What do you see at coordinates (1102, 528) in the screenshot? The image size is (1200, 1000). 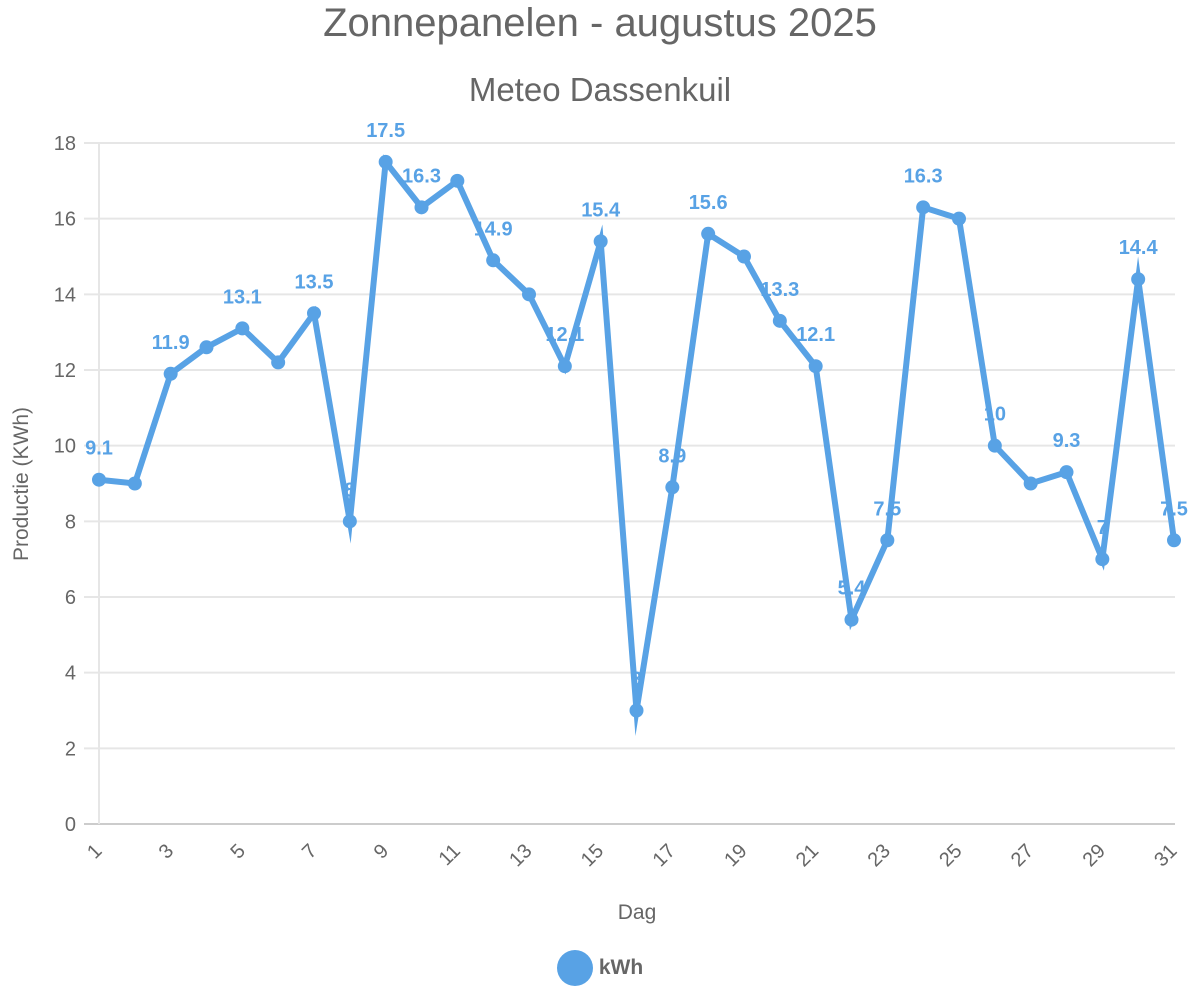 I see `data-label: 7` at bounding box center [1102, 528].